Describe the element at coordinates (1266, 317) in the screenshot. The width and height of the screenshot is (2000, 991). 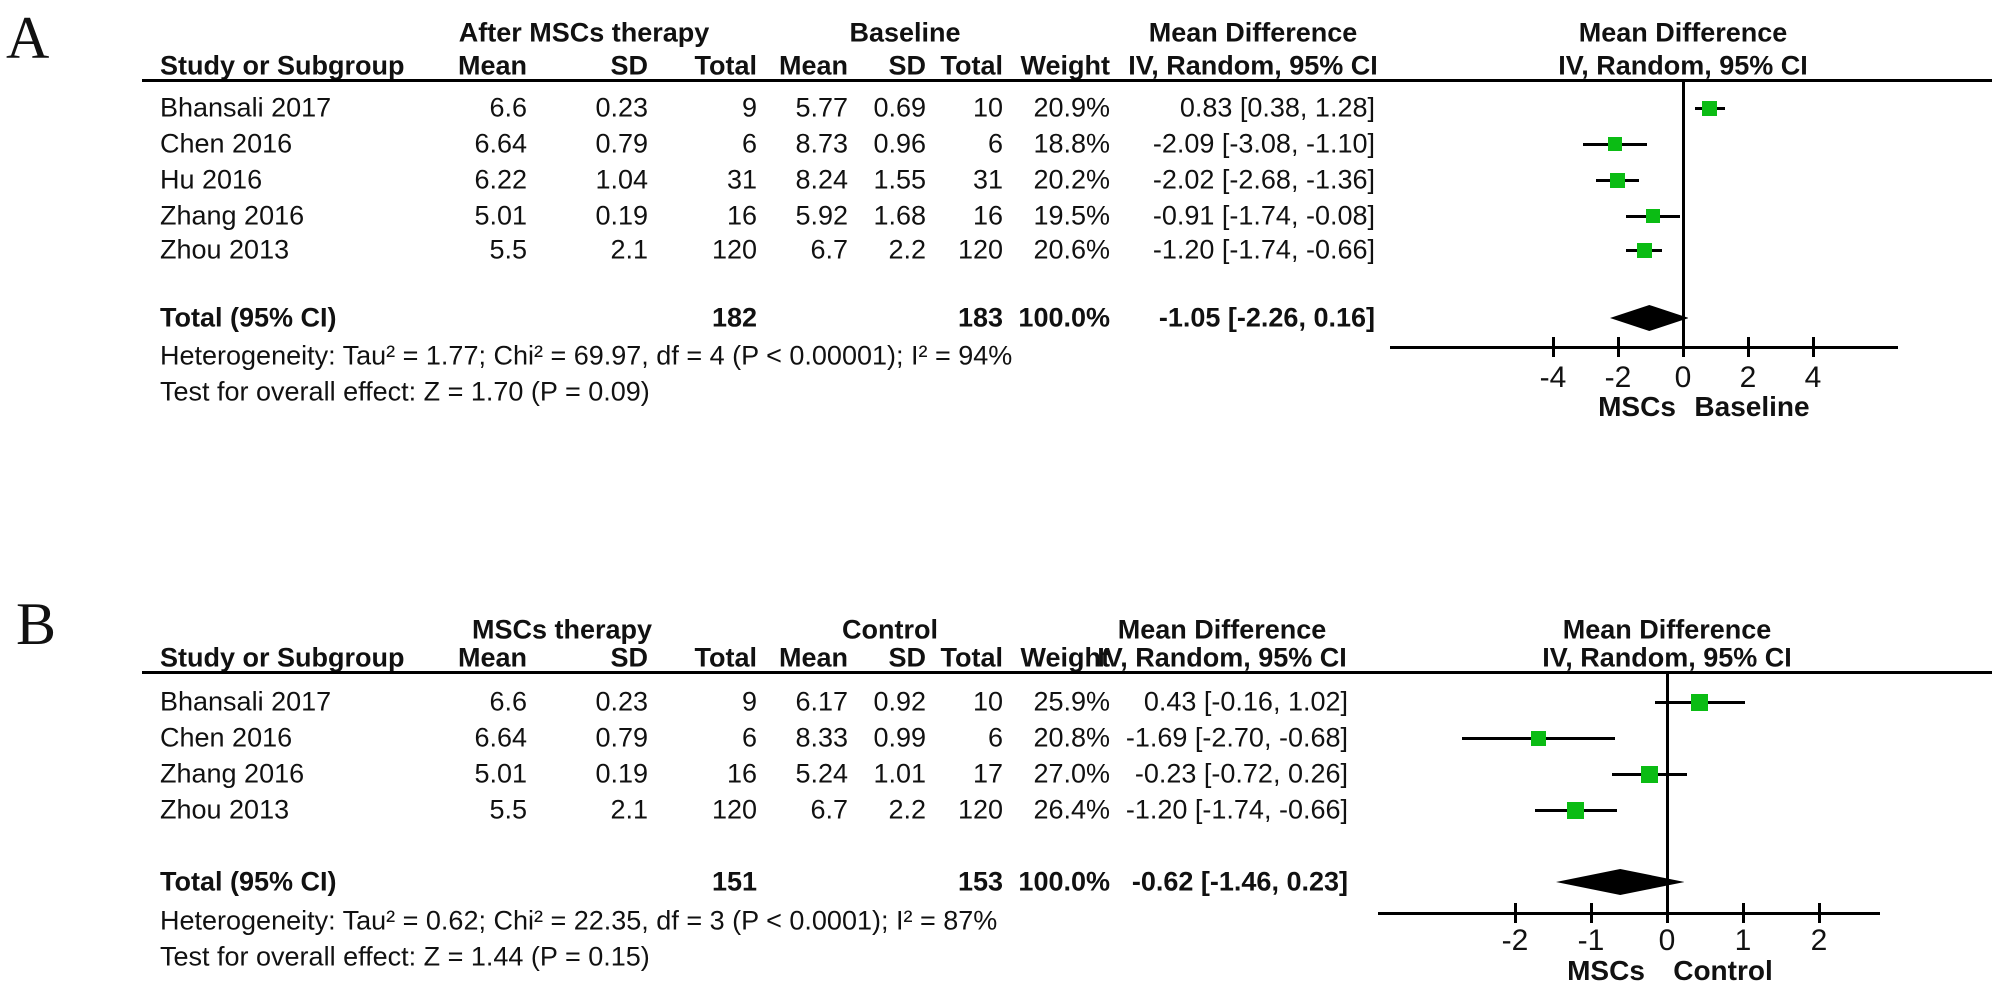
I see `total-md-ci: -1.05 [-2.26, 0.16]` at that location.